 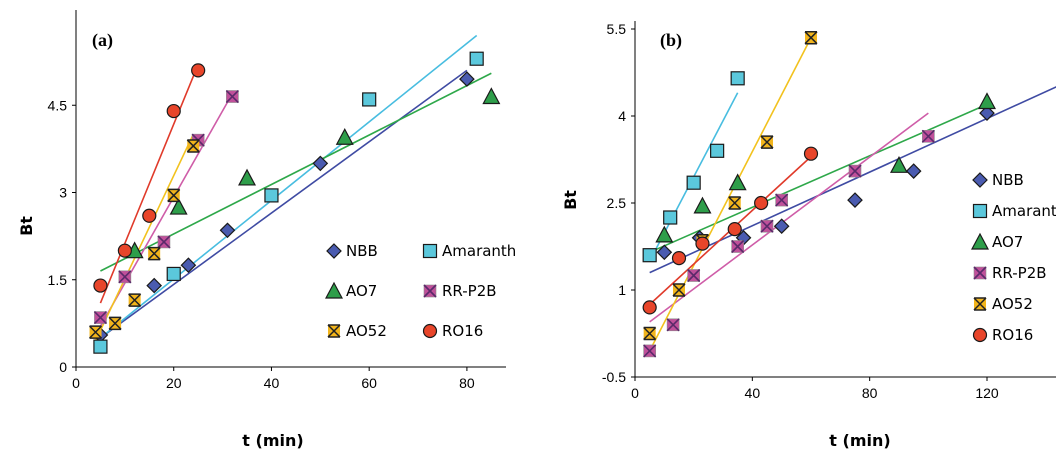 What do you see at coordinates (469, 291) in the screenshot?
I see `panel-a-legend-label-rr-p2b: RR-P2B` at bounding box center [469, 291].